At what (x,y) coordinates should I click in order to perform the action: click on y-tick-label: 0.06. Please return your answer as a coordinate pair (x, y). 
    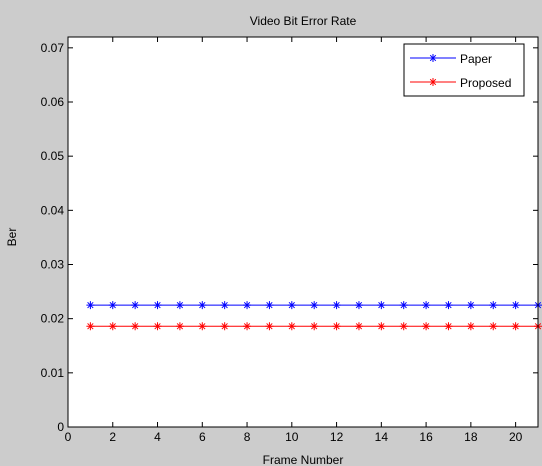
    Looking at the image, I should click on (53, 102).